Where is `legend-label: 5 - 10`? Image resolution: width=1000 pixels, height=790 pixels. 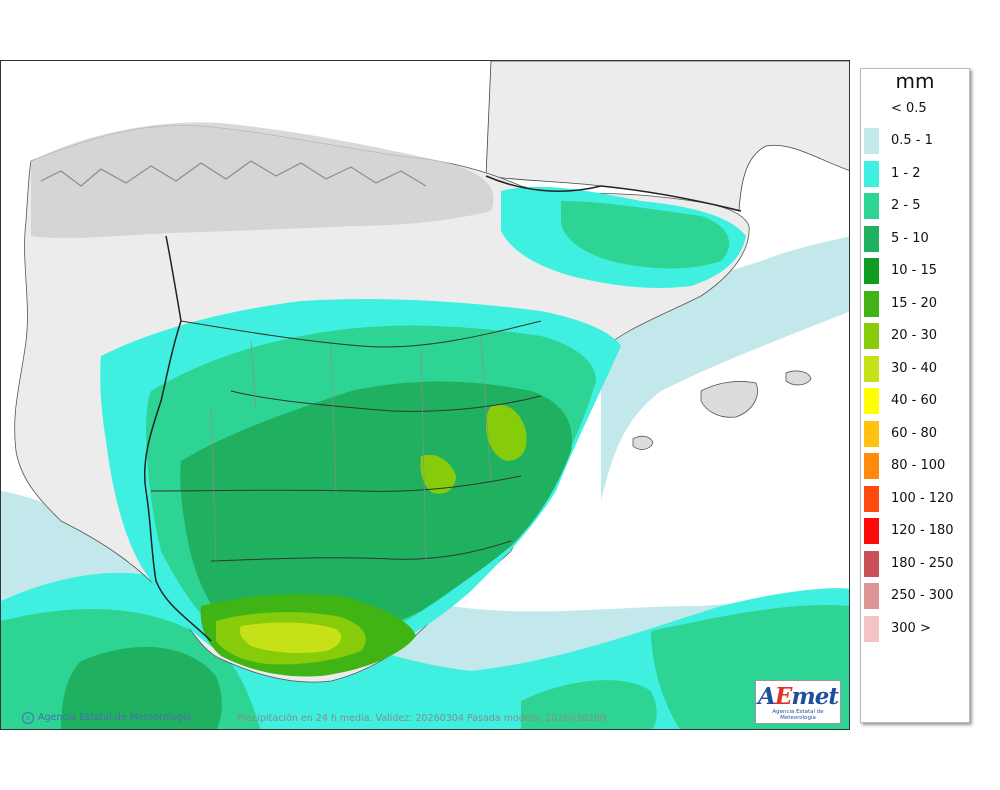 legend-label: 5 - 10 is located at coordinates (910, 238).